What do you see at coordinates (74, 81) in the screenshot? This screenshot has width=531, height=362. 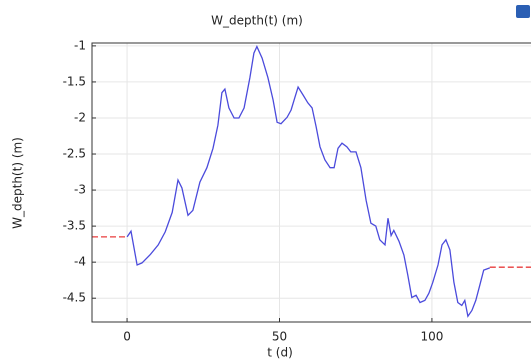 I see `y-tick-label: -1.5` at bounding box center [74, 81].